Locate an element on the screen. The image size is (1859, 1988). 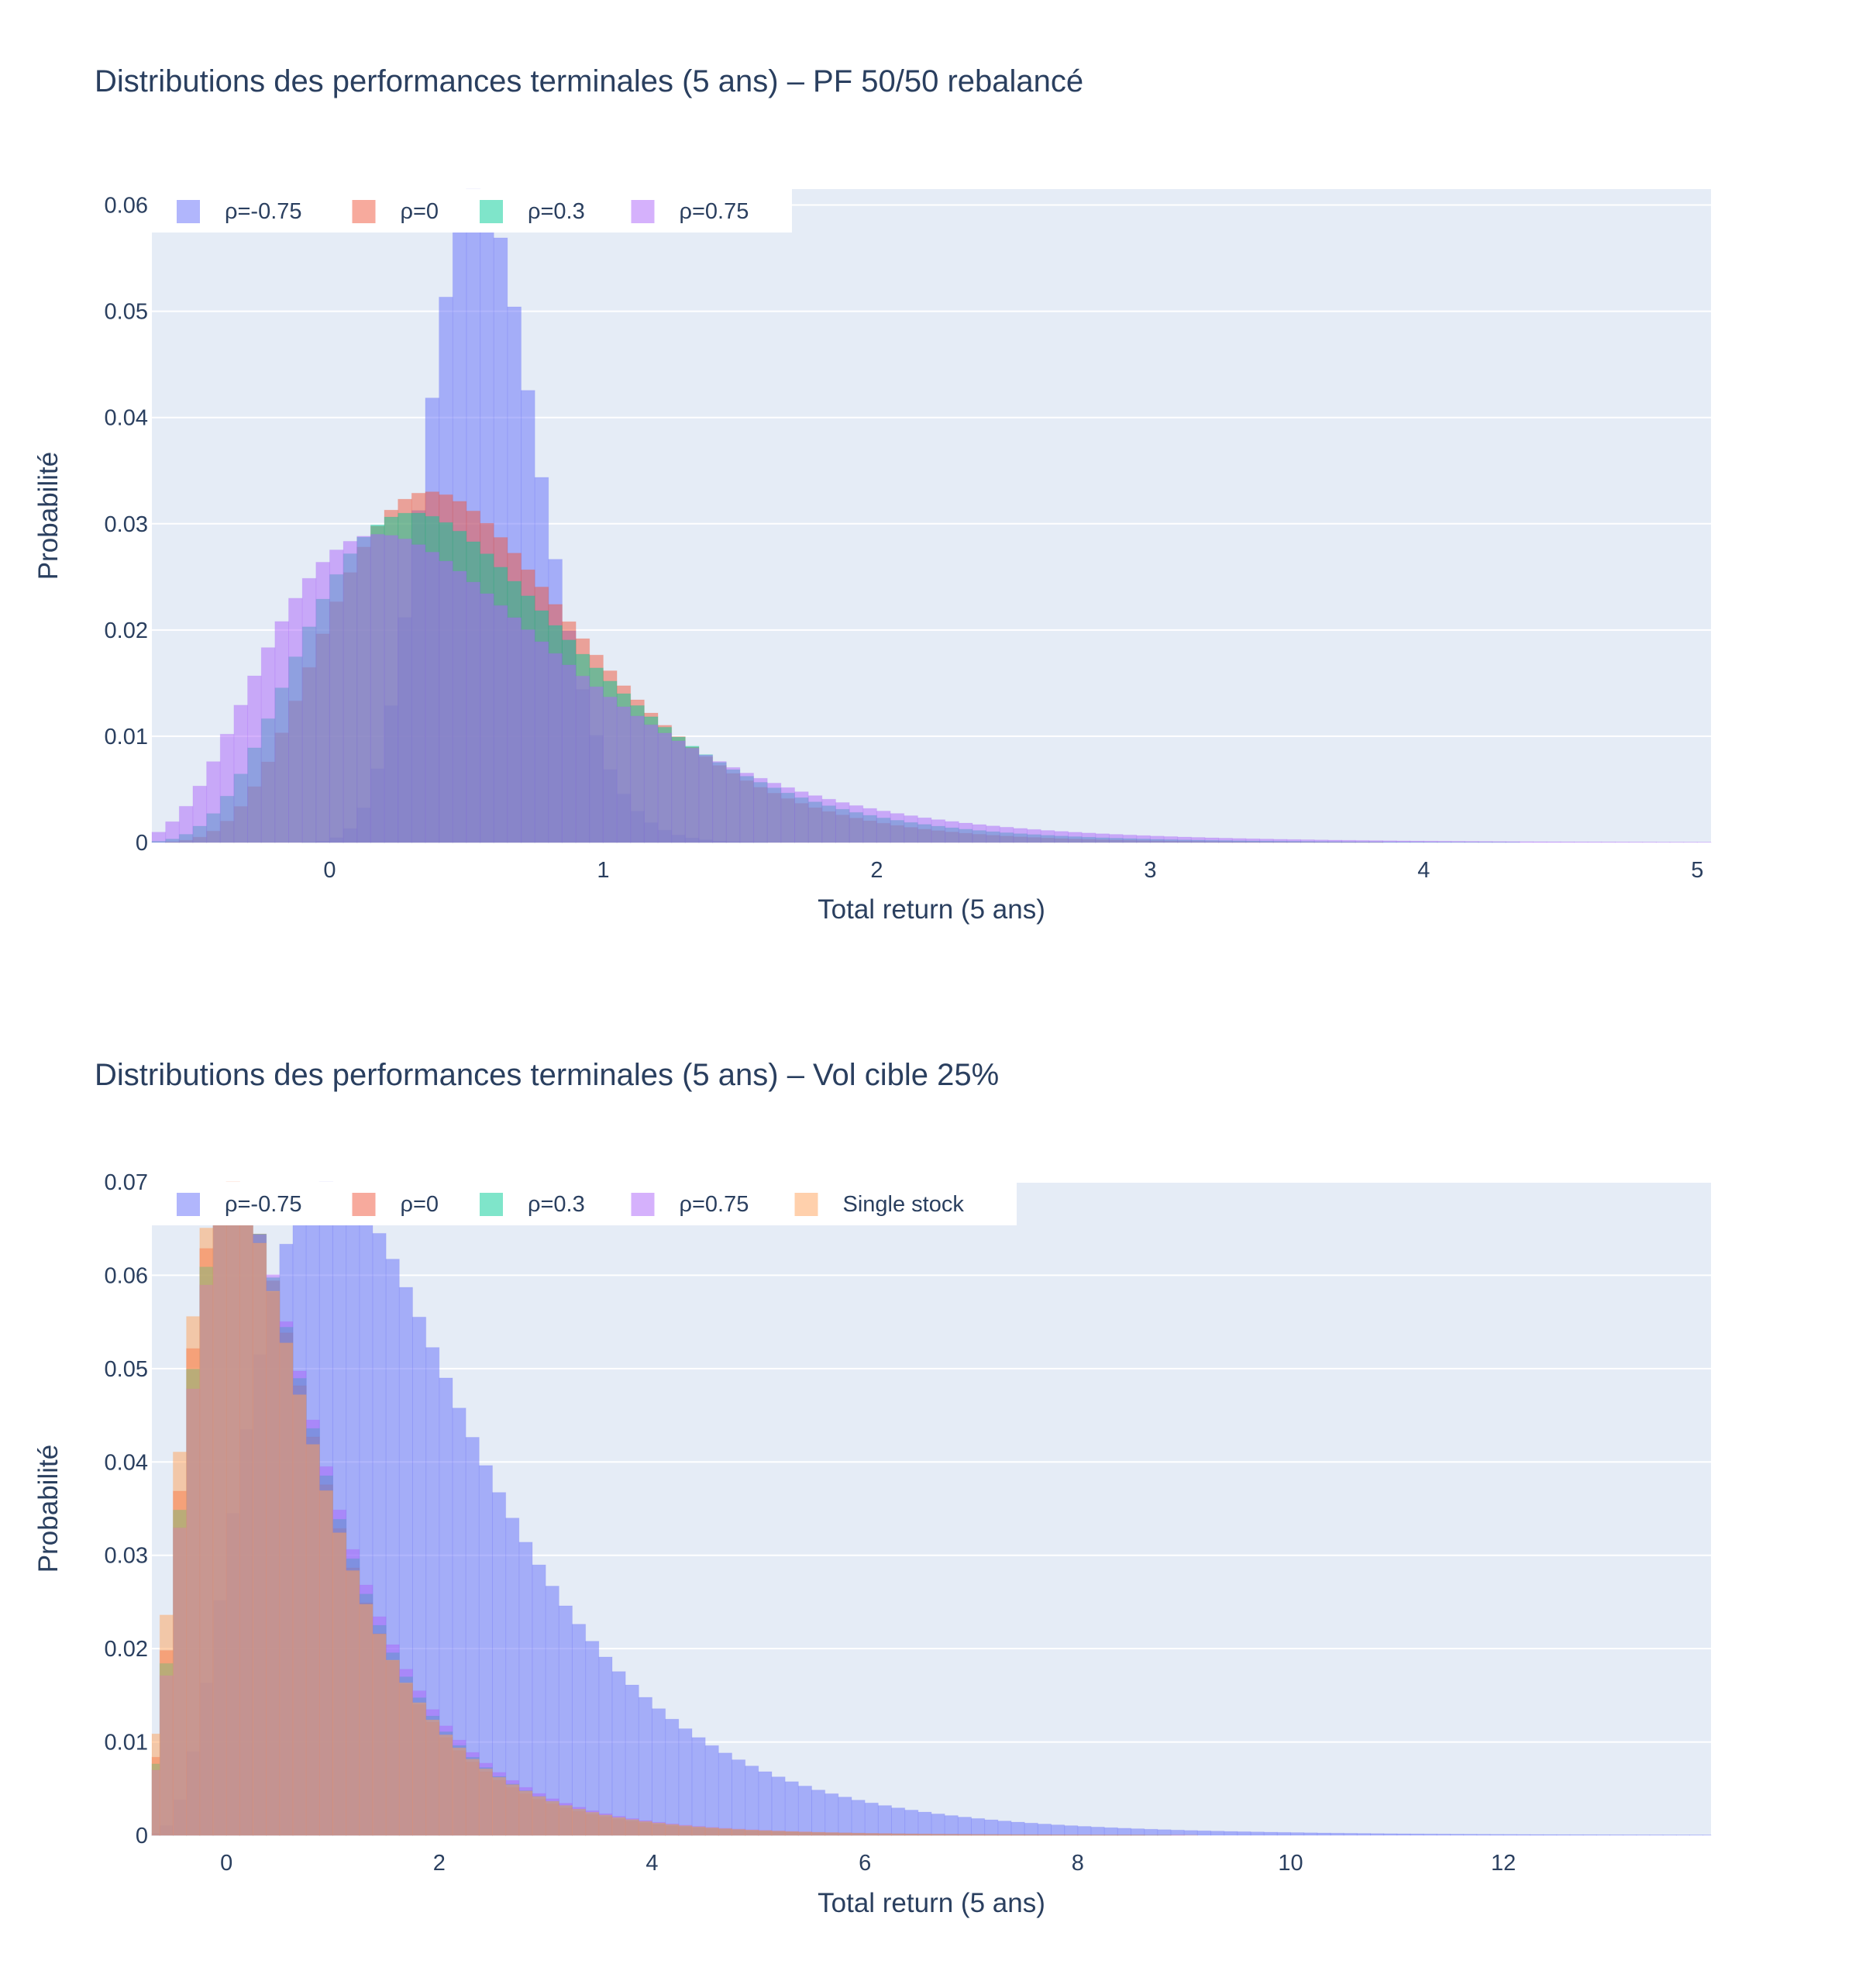
y-tick-label: 0.01 is located at coordinates (126, 737).